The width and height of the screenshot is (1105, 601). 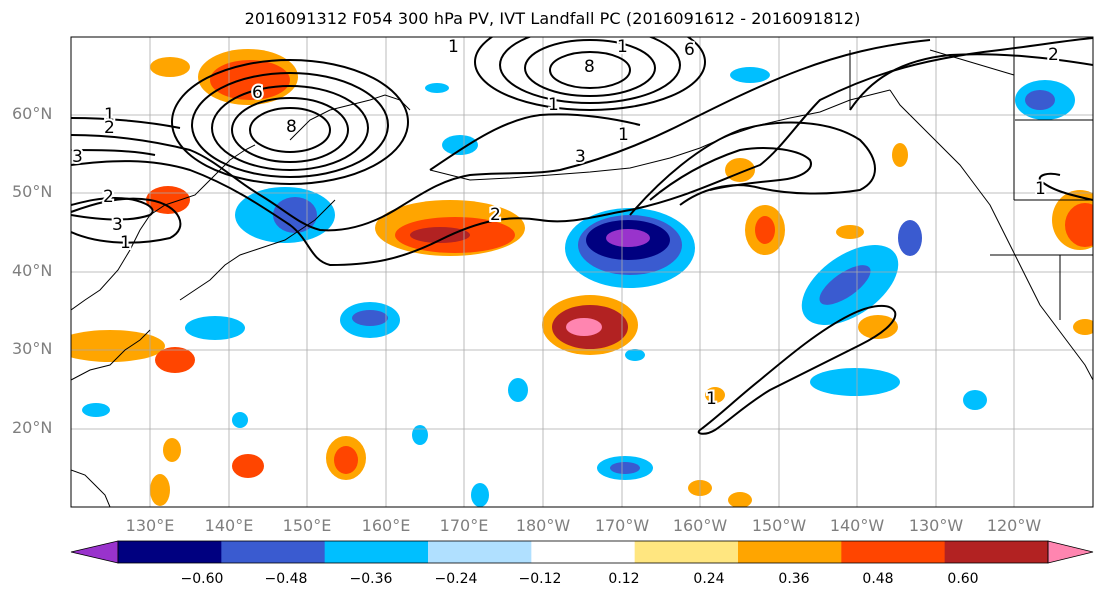 What do you see at coordinates (94, 552) in the screenshot?
I see `colorbar-extend-low` at bounding box center [94, 552].